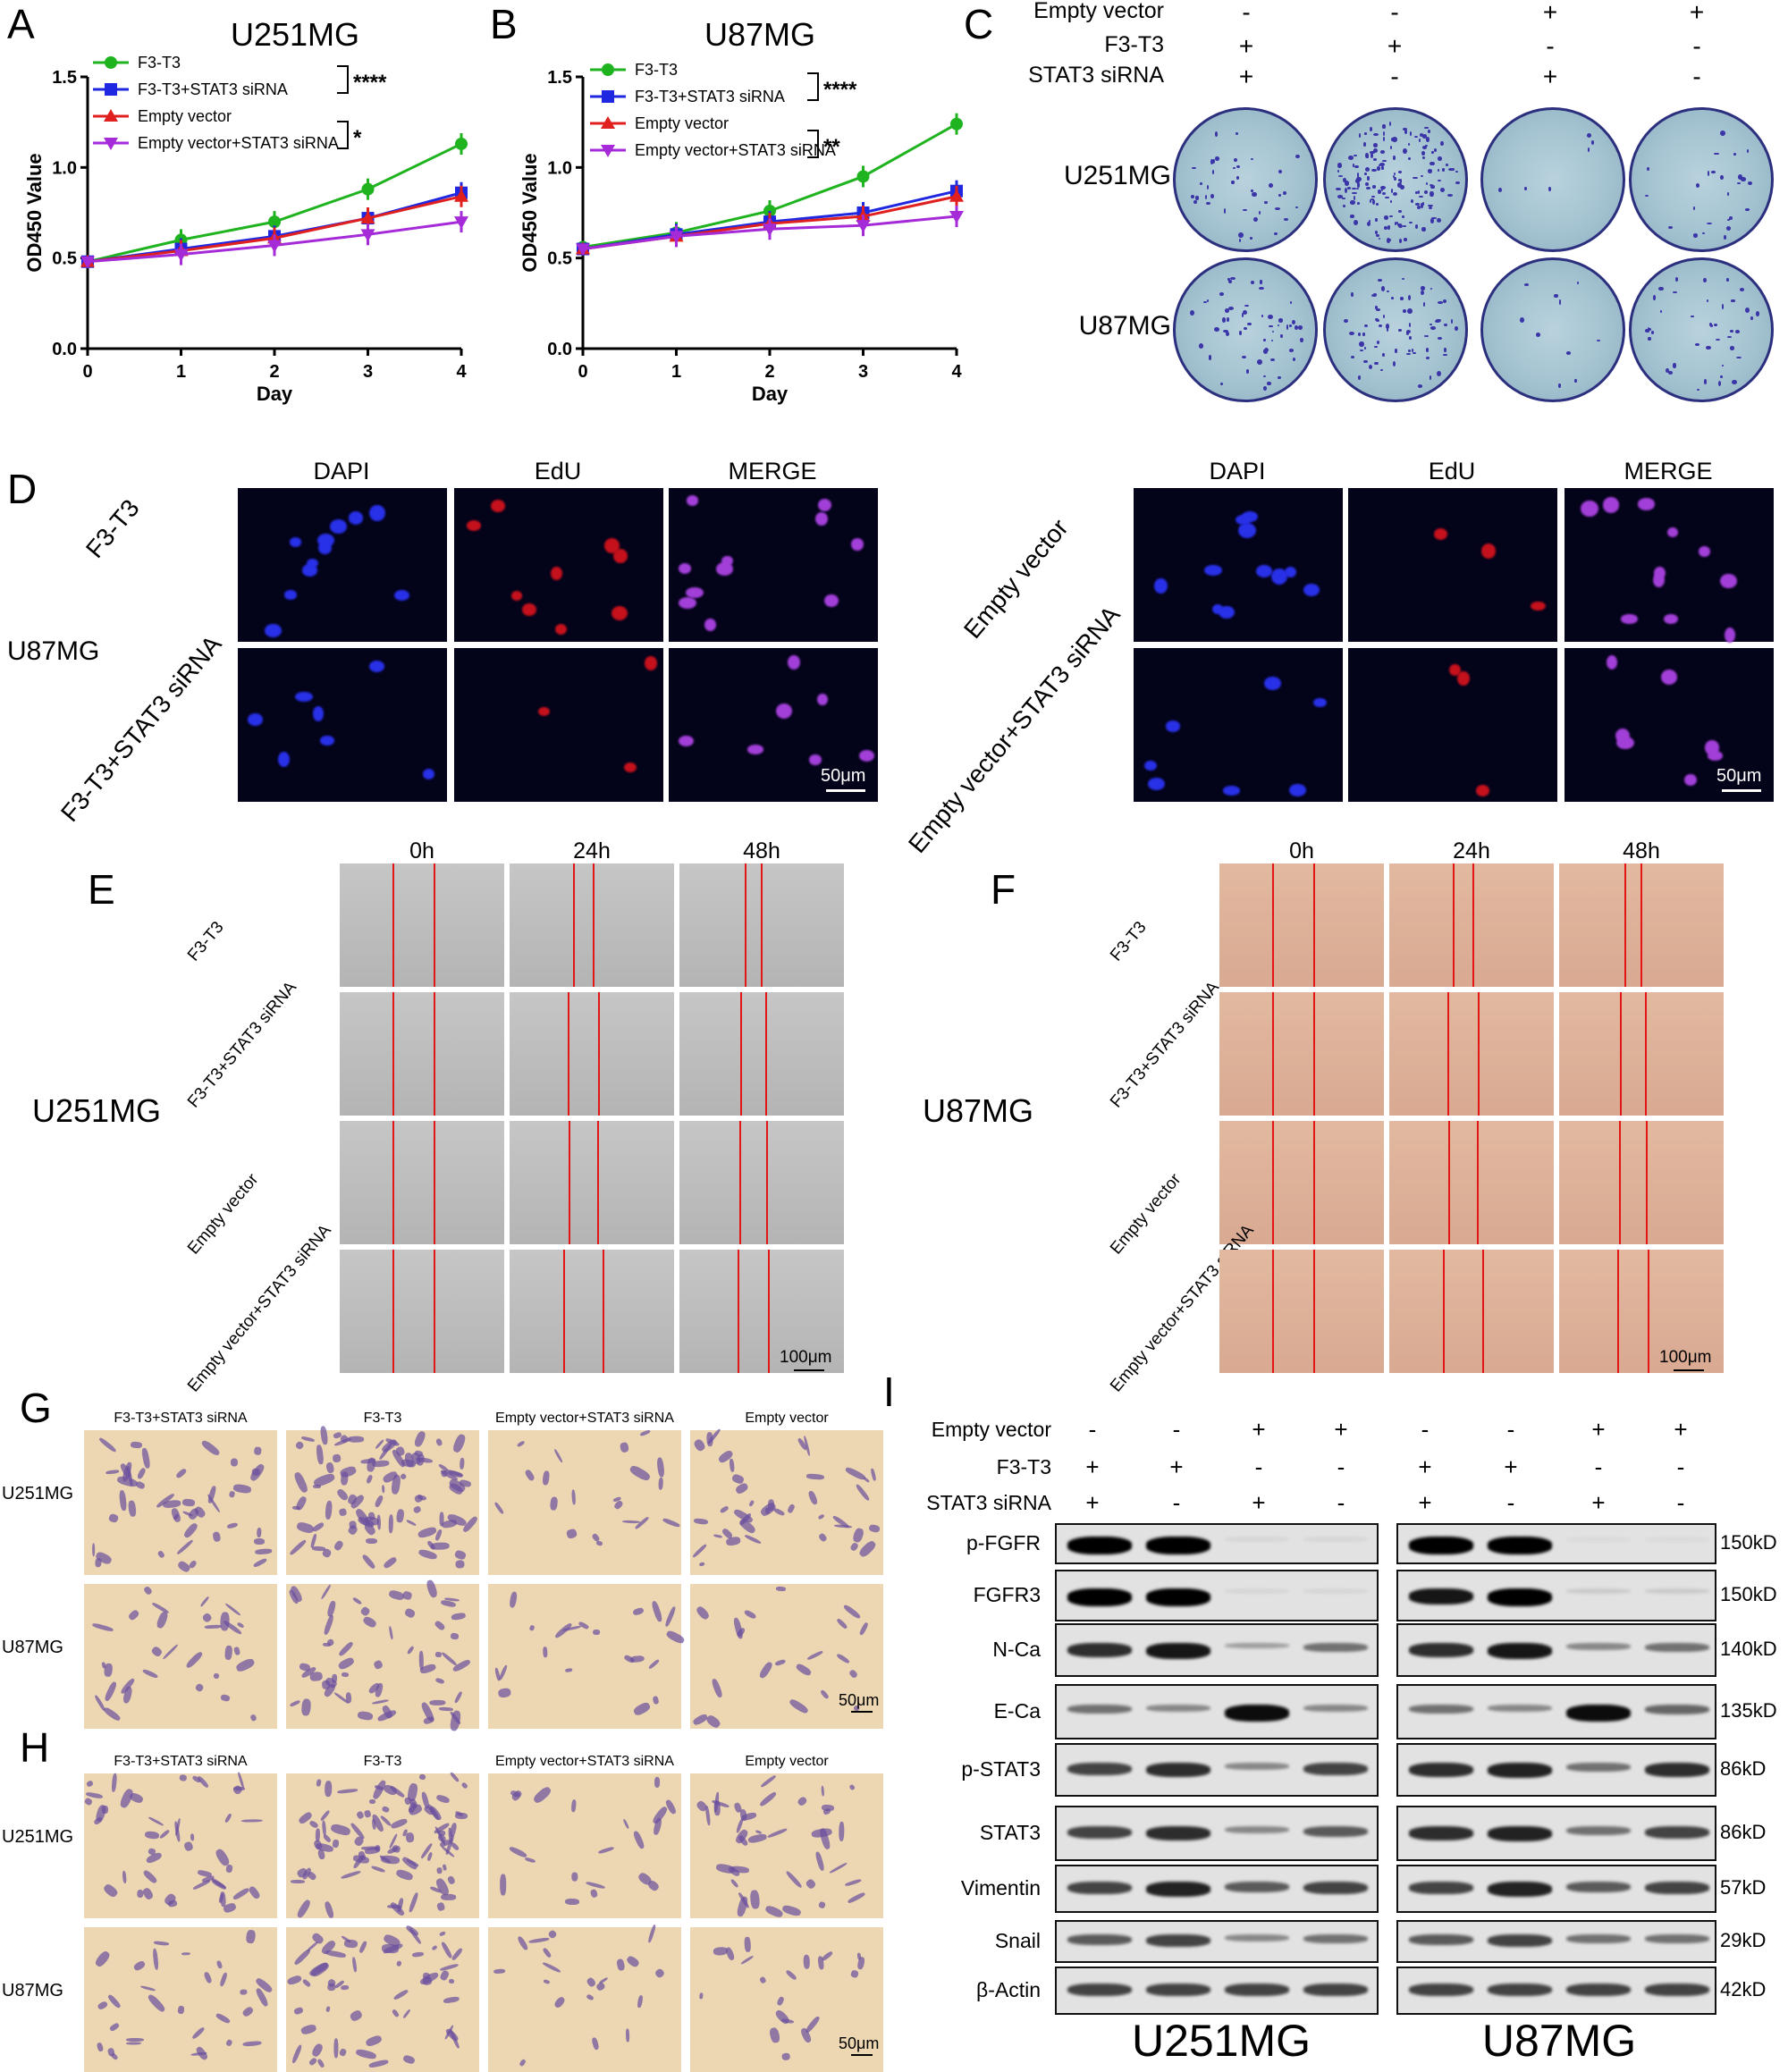  What do you see at coordinates (1092, 1503) in the screenshot?
I see `blot-condition-sign: +` at bounding box center [1092, 1503].